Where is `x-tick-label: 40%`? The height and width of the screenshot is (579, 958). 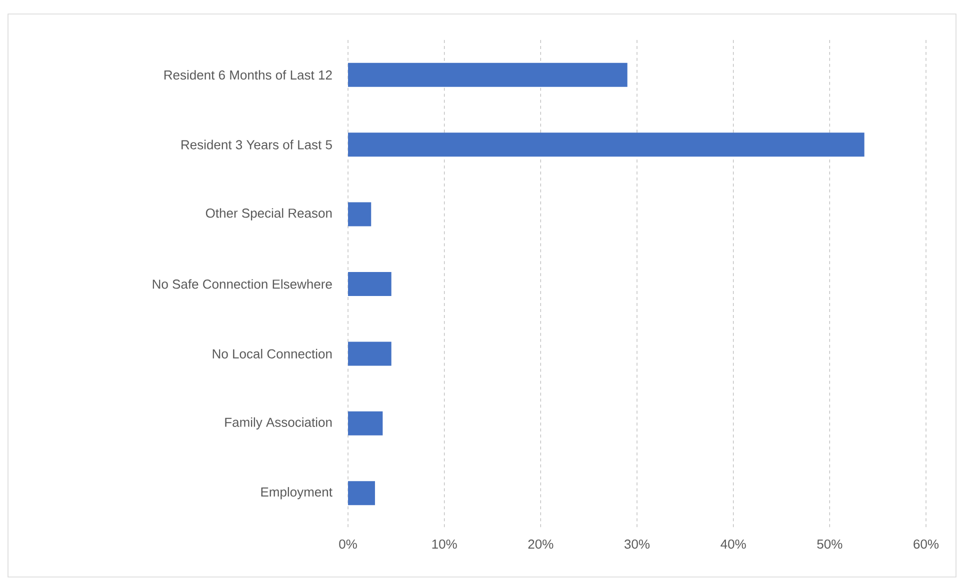
x-tick-label: 40% is located at coordinates (733, 544).